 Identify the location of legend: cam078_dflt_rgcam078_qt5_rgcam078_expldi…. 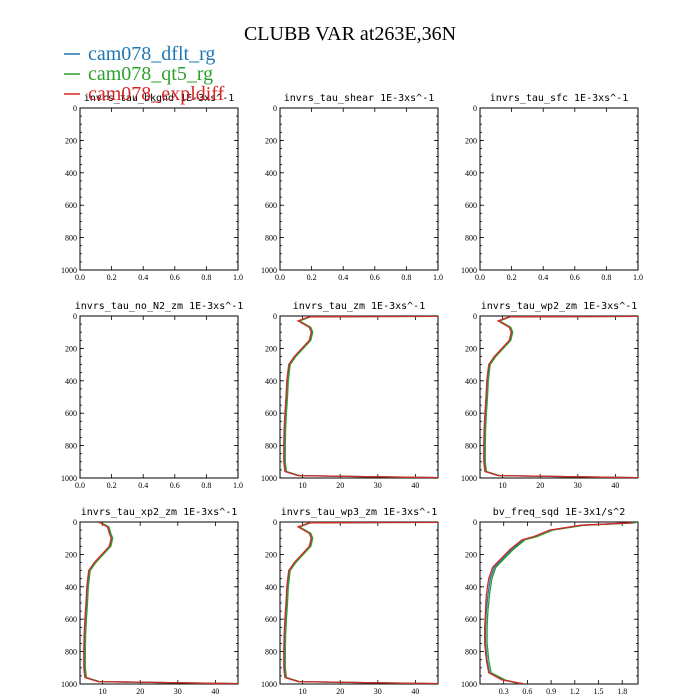
(144, 74).